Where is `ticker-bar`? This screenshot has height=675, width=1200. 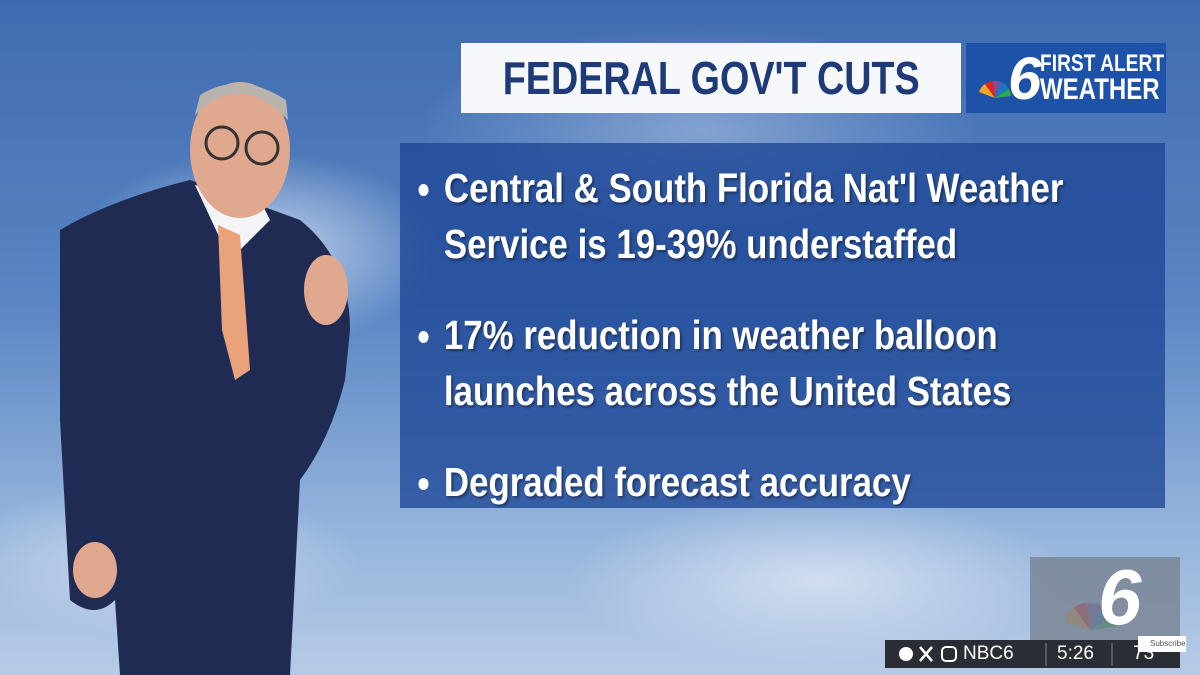 ticker-bar is located at coordinates (1032, 654).